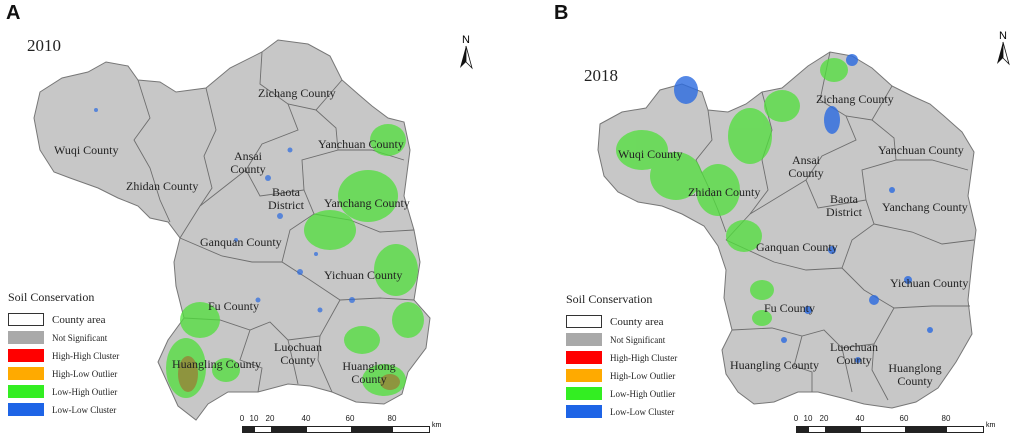 This screenshot has width=1024, height=434. I want to click on panel-letter: A, so click(13, 13).